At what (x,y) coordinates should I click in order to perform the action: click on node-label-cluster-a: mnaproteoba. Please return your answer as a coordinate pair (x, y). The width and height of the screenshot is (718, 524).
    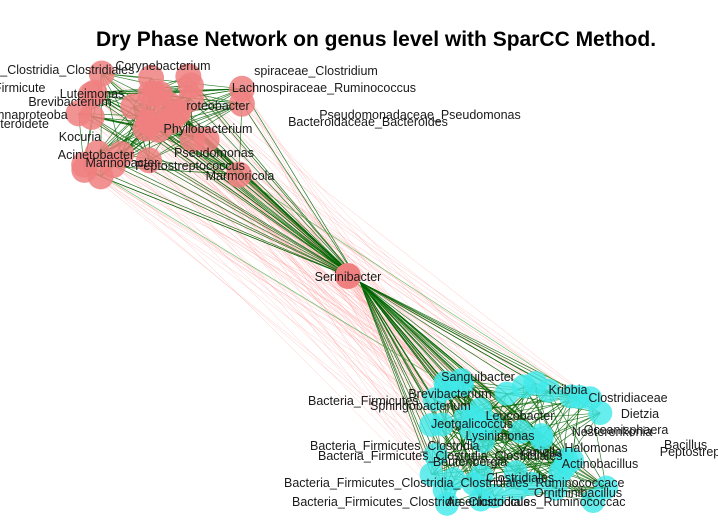
    Looking at the image, I should click on (34, 115).